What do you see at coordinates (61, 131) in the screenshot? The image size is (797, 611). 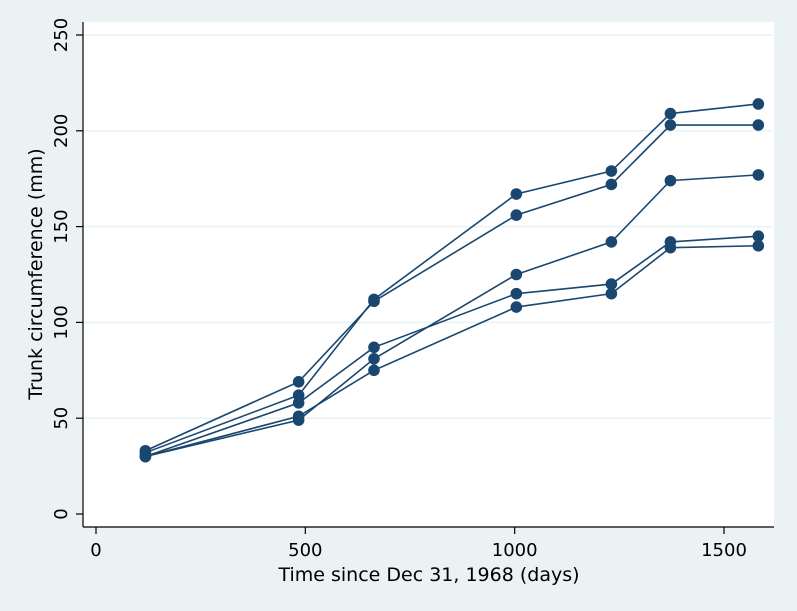 I see `y-tick-label: 200` at bounding box center [61, 131].